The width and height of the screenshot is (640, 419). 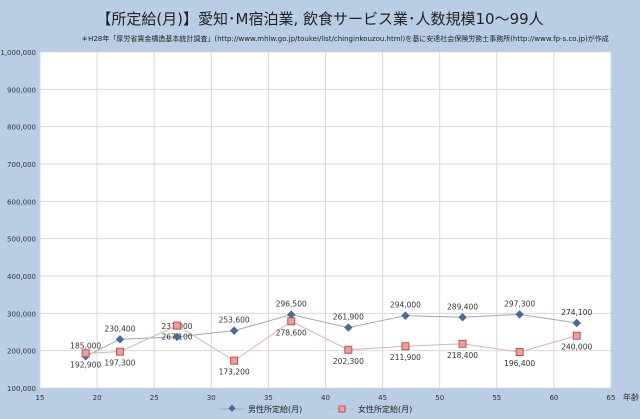 What do you see at coordinates (268, 398) in the screenshot?
I see `x-tick-label: 35` at bounding box center [268, 398].